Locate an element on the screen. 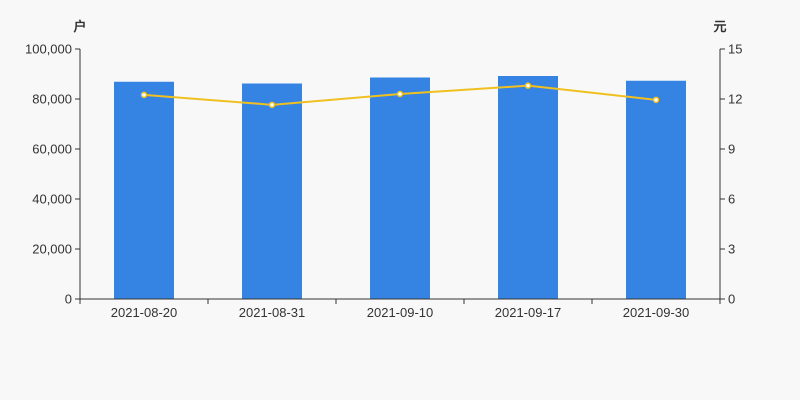 The width and height of the screenshot is (800, 400). right-axis-ticks: 0 3 6 9 12 15 is located at coordinates (731, 174).